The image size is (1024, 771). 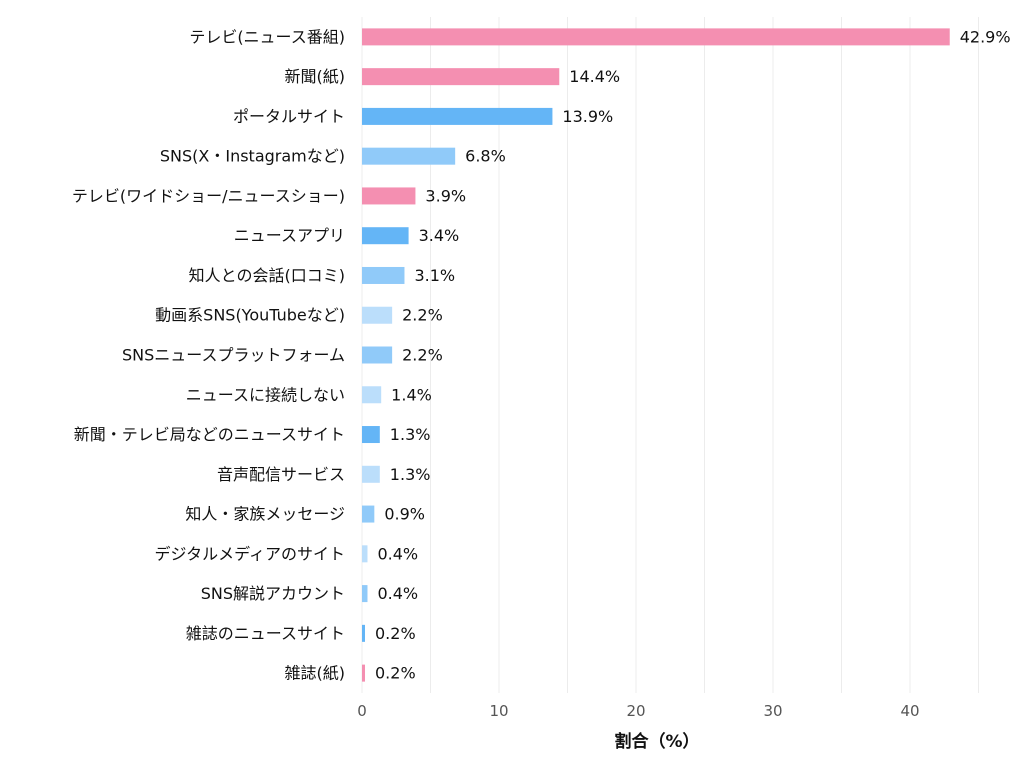 I want to click on category-label: SNSニュースプラットフォーム, so click(x=233, y=355).